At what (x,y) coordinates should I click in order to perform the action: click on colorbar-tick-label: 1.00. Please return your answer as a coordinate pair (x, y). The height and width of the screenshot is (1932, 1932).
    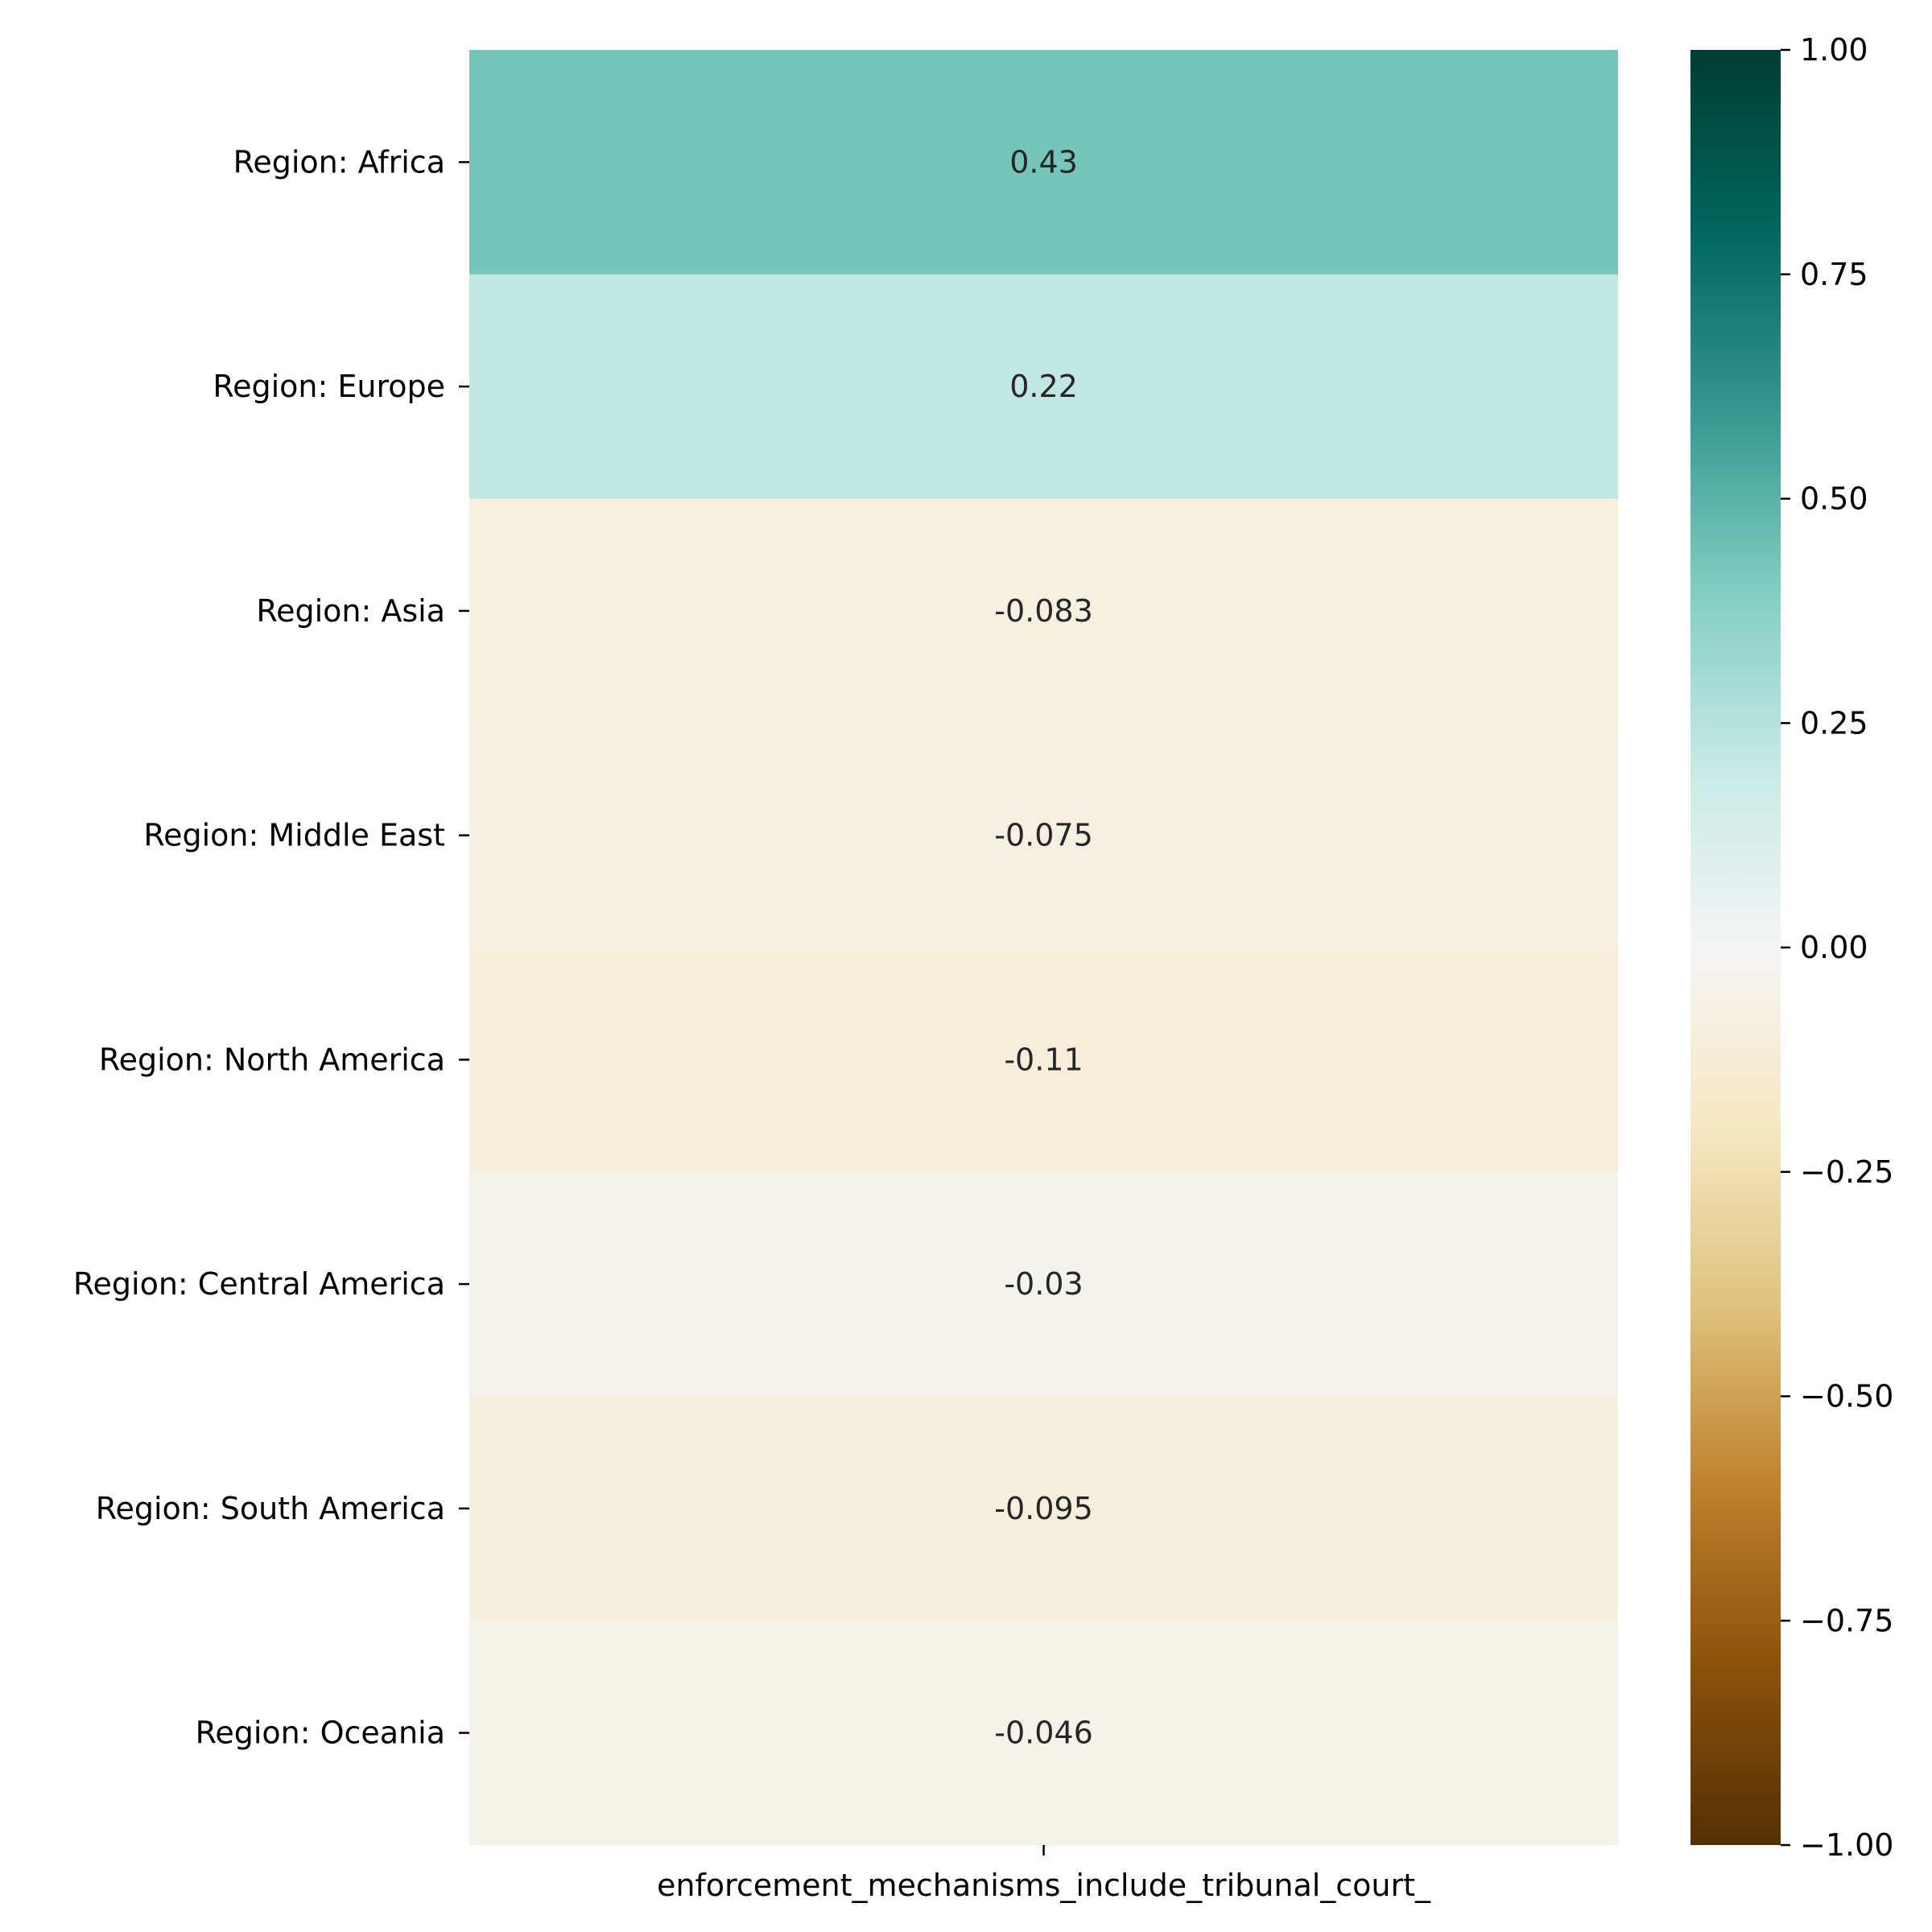
    Looking at the image, I should click on (1834, 50).